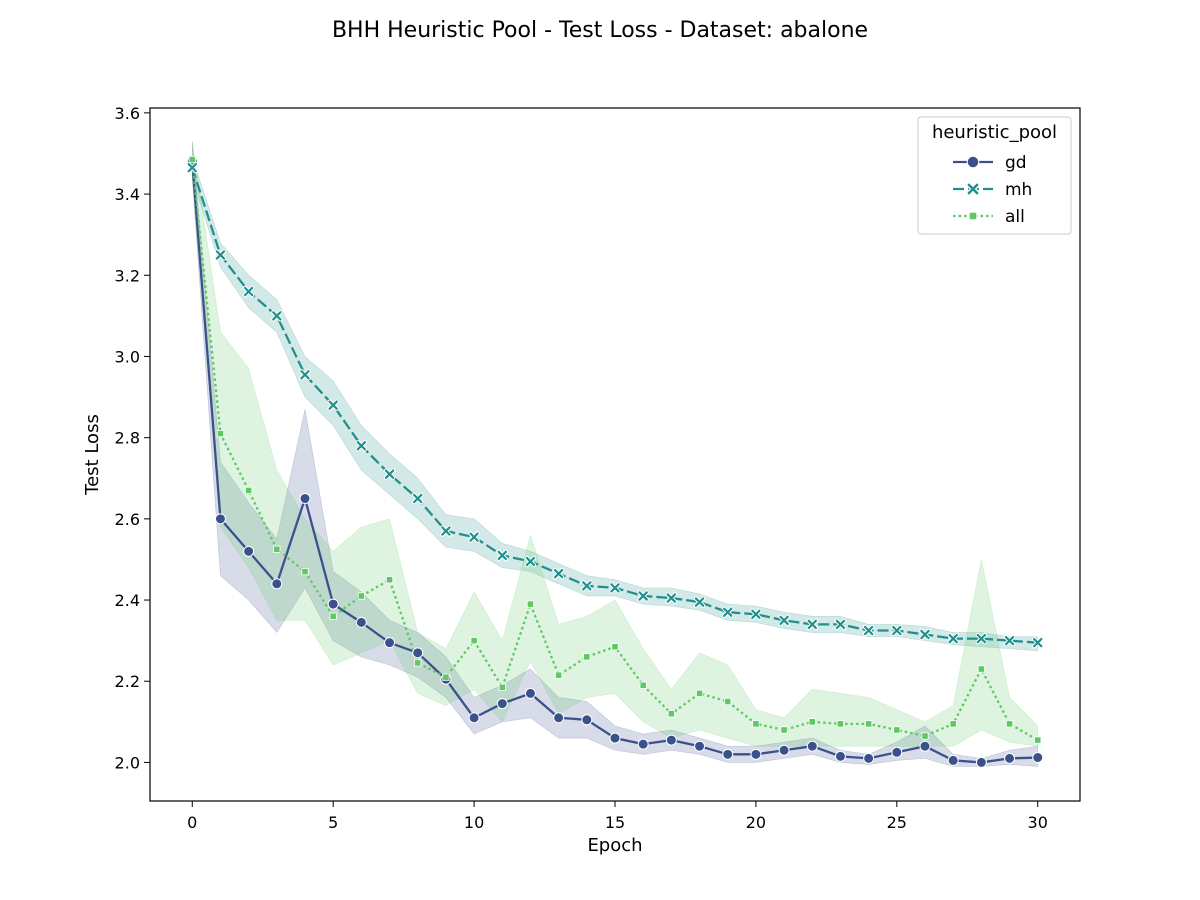  Describe the element at coordinates (897, 822) in the screenshot. I see `x-tick-label: 25` at that location.